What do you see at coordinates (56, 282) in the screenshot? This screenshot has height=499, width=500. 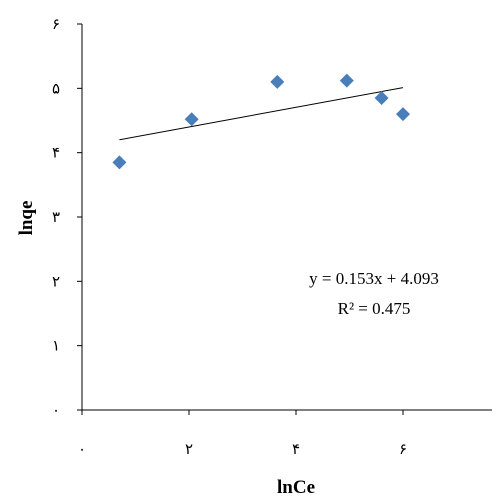 I see `y-tick-label: ٢` at bounding box center [56, 282].